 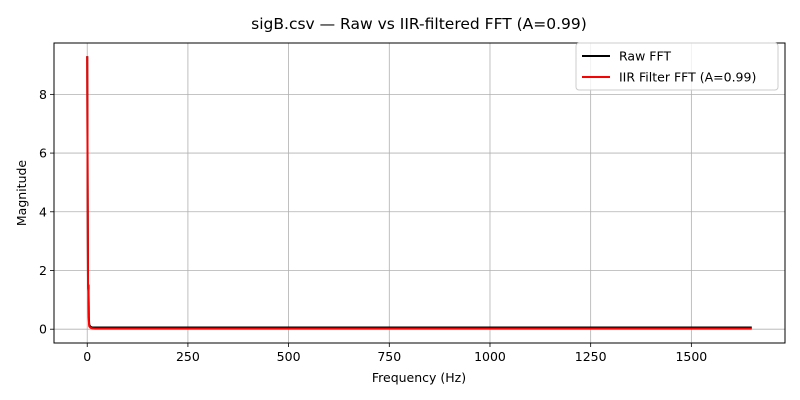 I want to click on x-tick-label: 1250, so click(x=591, y=356).